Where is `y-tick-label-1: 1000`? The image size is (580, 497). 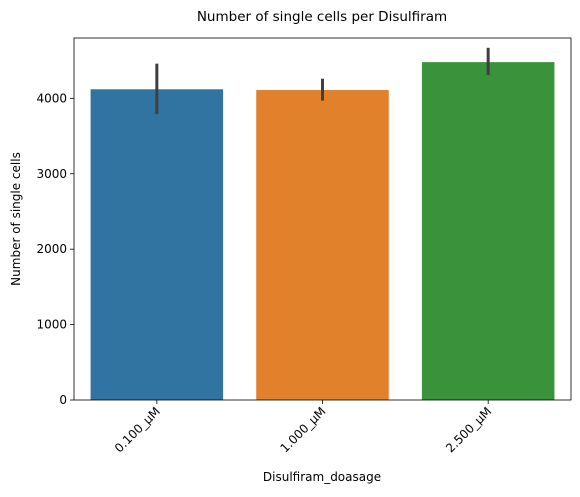 y-tick-label-1: 1000 is located at coordinates (51, 325).